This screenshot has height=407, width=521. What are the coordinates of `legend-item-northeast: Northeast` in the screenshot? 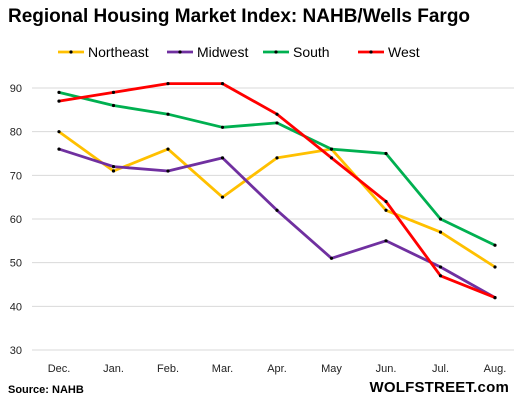 It's located at (103, 52).